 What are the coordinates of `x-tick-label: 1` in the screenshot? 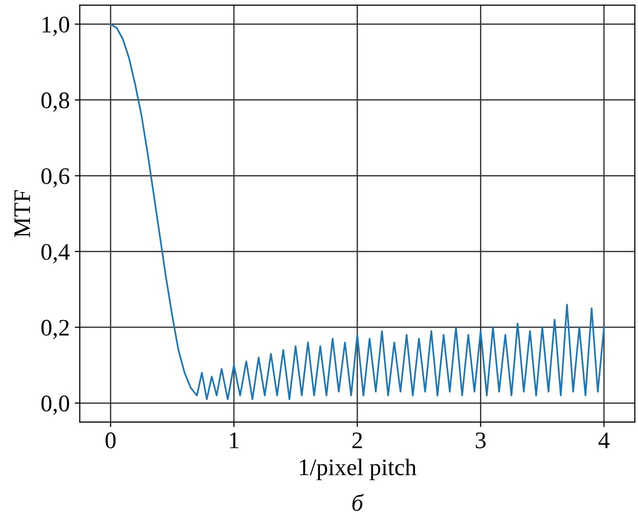 It's located at (234, 440).